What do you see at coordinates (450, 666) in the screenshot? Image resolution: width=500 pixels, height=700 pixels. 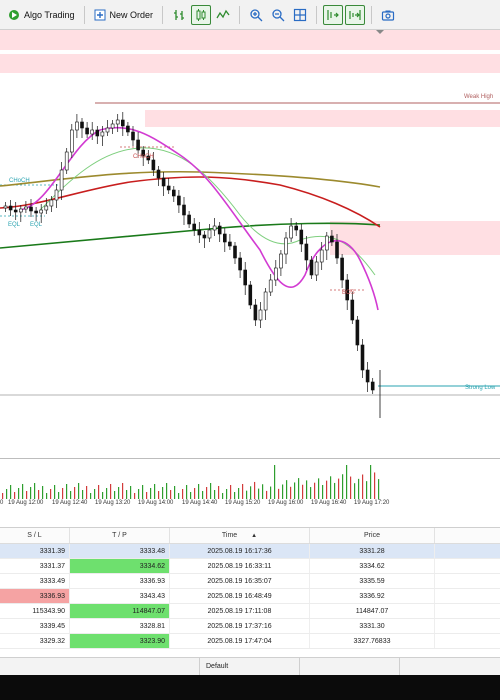 I see `status-segment` at bounding box center [450, 666].